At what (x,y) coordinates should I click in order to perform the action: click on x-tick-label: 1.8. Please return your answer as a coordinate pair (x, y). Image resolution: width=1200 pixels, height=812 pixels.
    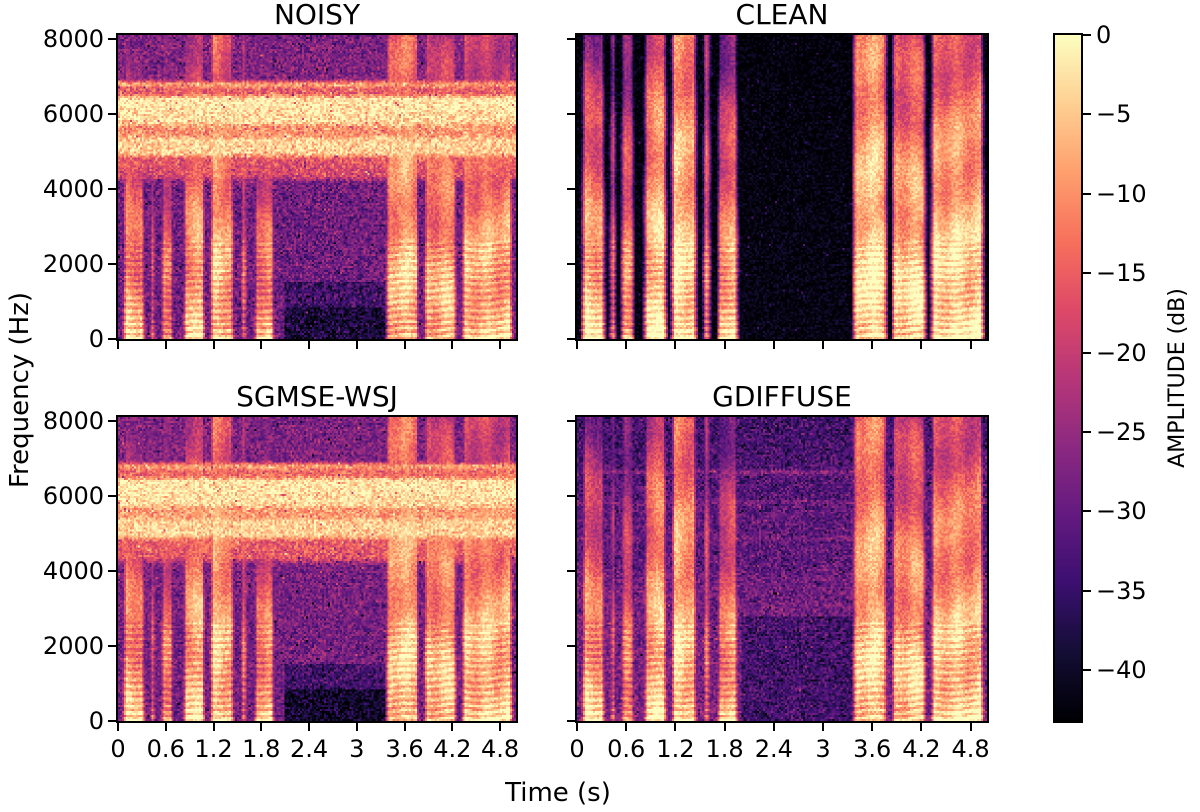
    Looking at the image, I should click on (261, 749).